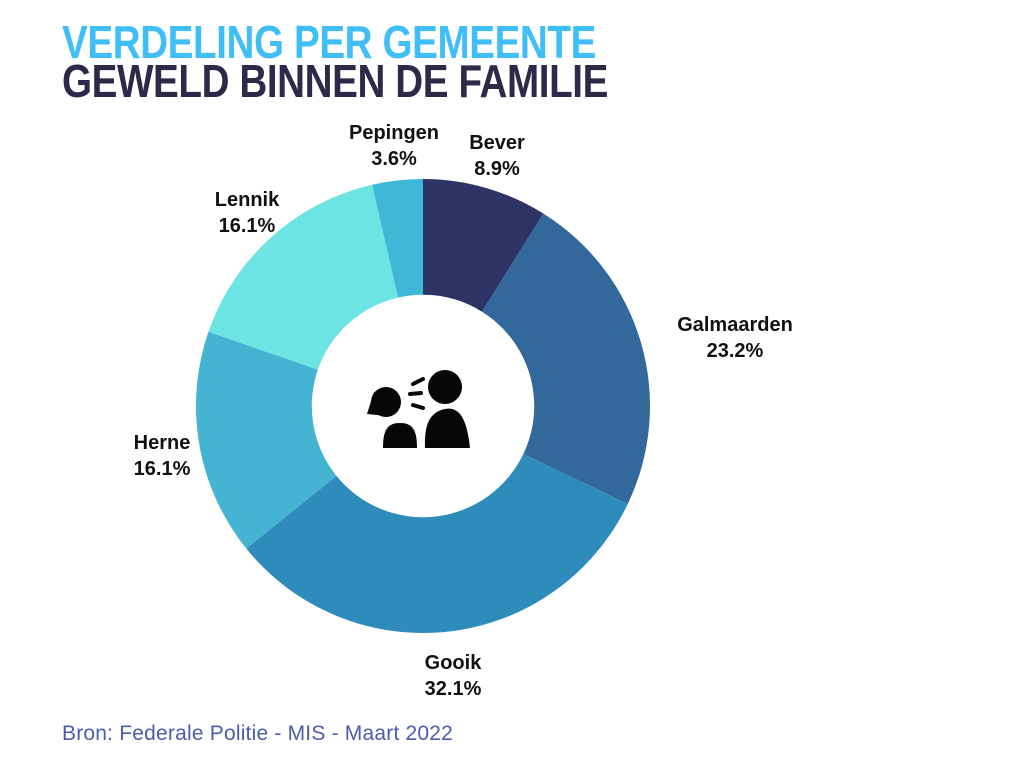 The width and height of the screenshot is (1024, 768). What do you see at coordinates (394, 133) in the screenshot?
I see `slice-name: Pepingen` at bounding box center [394, 133].